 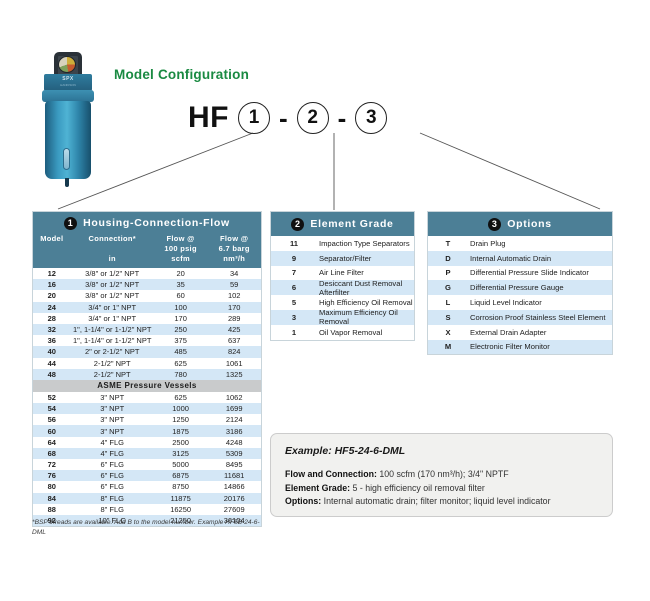 I want to click on col-header-flow-scfm: Flow @, so click(x=180, y=238).